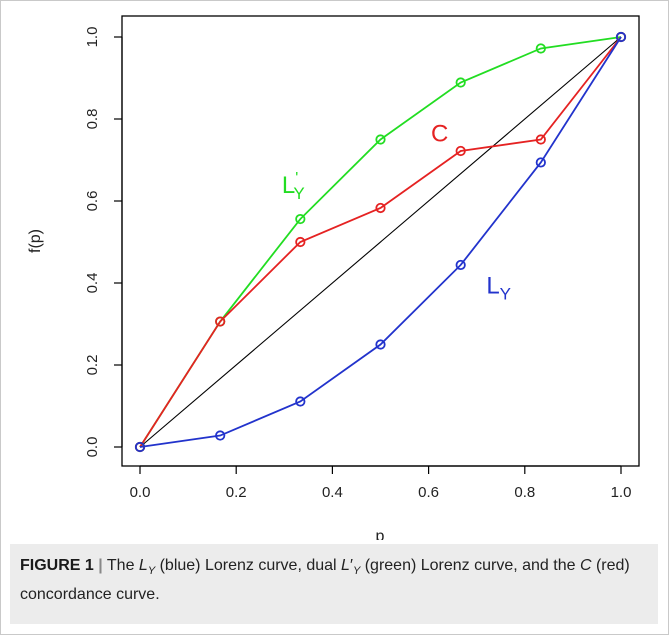 This screenshot has height=635, width=669. What do you see at coordinates (57, 565) in the screenshot?
I see `caption-figure-number: FIGURE 1` at bounding box center [57, 565].